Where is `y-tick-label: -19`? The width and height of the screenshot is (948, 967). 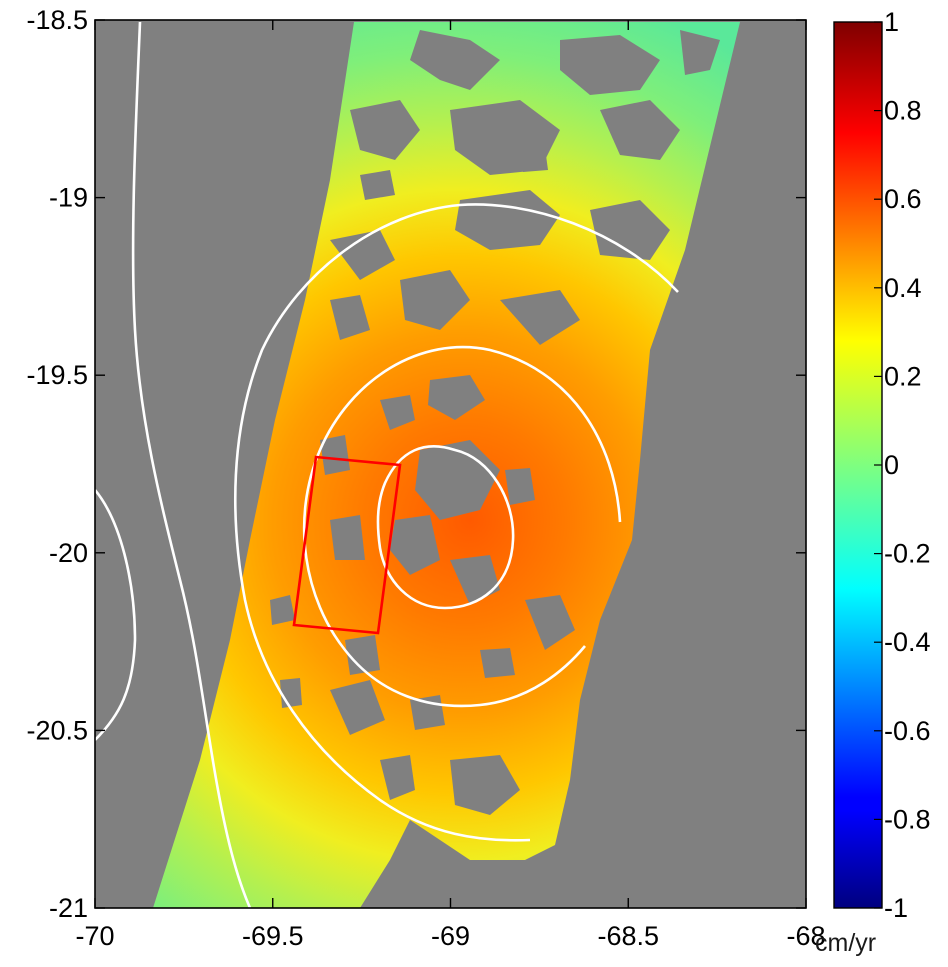 y-tick-label: -19 is located at coordinates (68, 198).